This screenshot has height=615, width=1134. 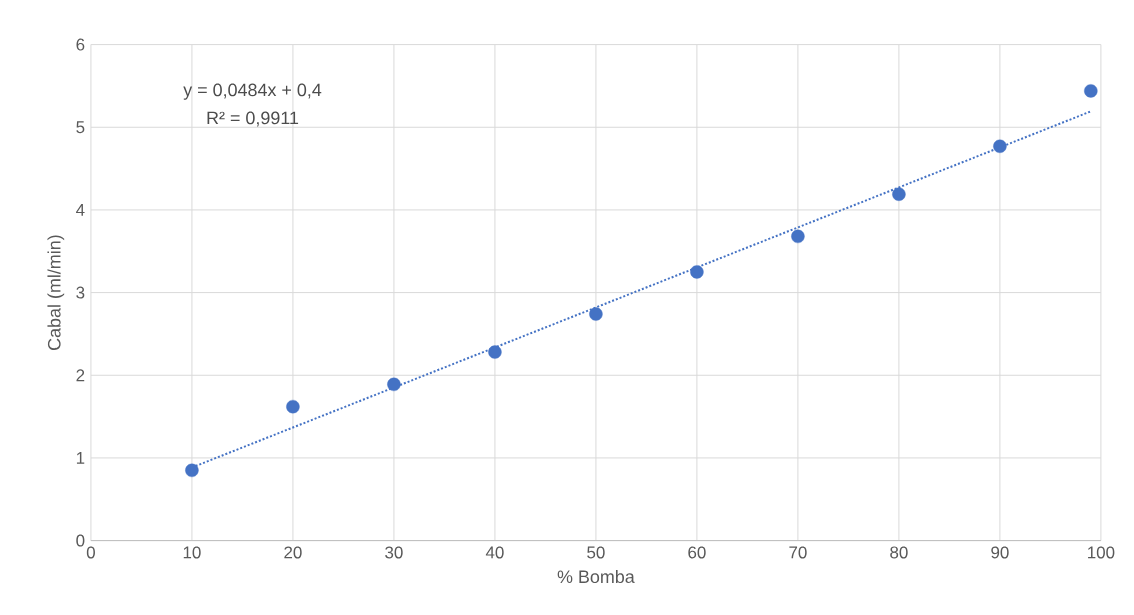 What do you see at coordinates (899, 552) in the screenshot?
I see `x-tick-label: 80` at bounding box center [899, 552].